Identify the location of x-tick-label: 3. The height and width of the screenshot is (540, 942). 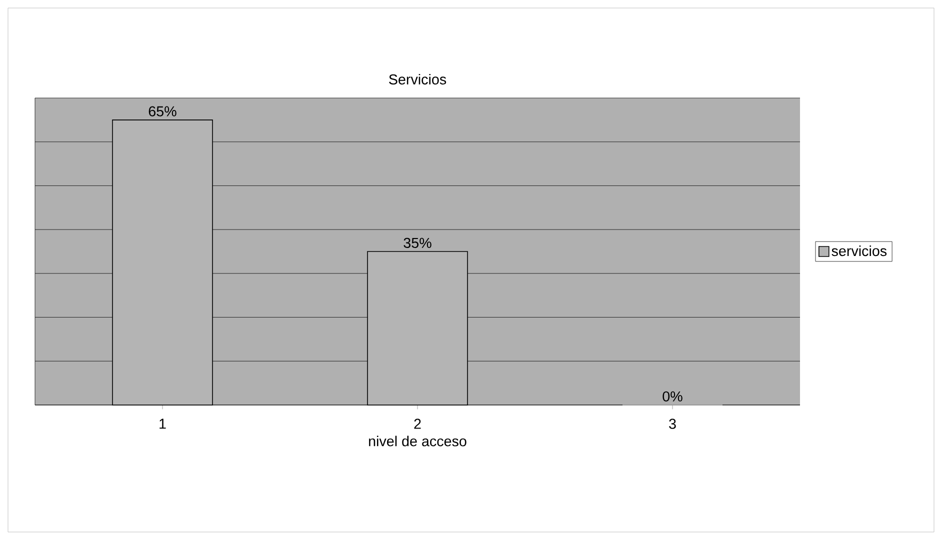
(672, 423).